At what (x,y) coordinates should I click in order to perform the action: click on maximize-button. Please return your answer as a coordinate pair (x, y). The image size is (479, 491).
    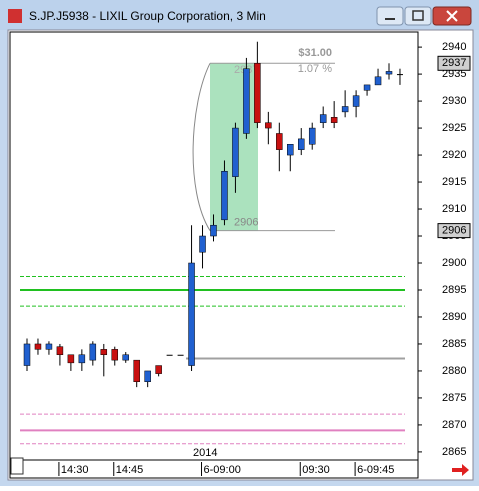
    Looking at the image, I should click on (418, 16).